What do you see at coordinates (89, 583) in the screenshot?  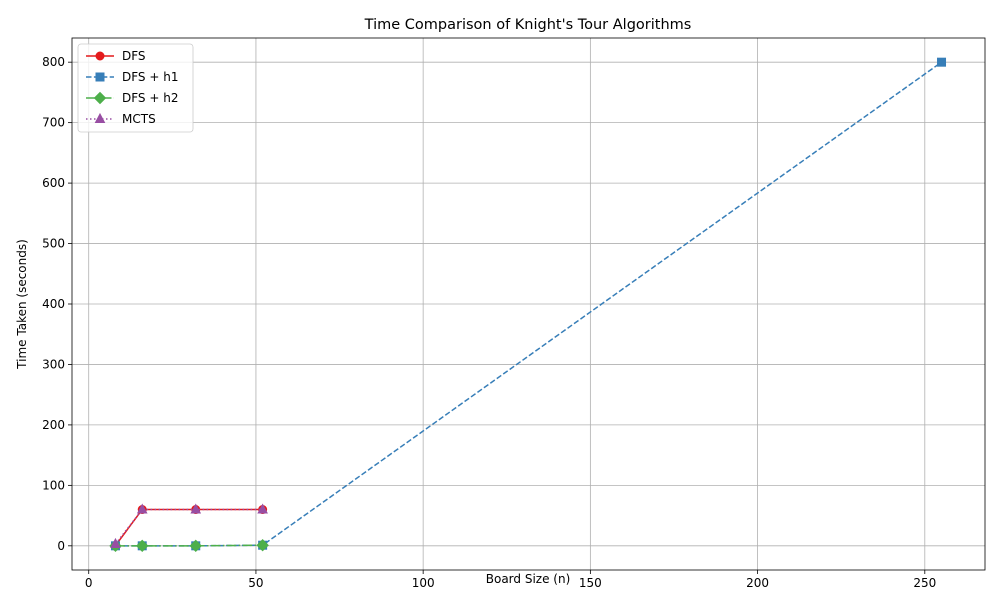 I see `x-tick-label: 0` at bounding box center [89, 583].